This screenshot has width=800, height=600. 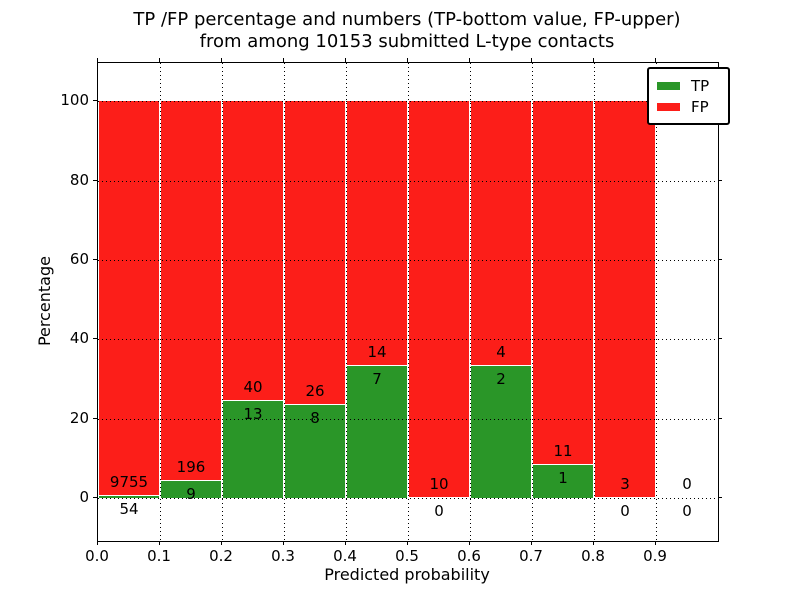 I want to click on fp-count-label: 4, so click(x=501, y=352).